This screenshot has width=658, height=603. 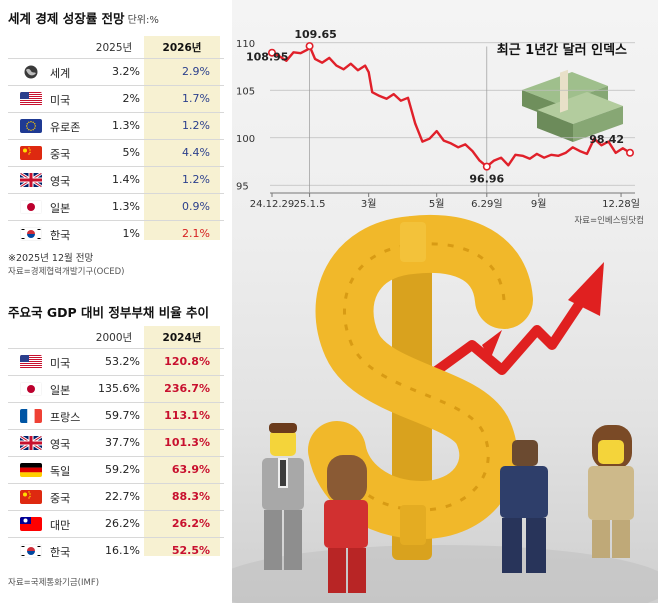 I want to click on growth-country: 유로존, so click(x=65, y=127).